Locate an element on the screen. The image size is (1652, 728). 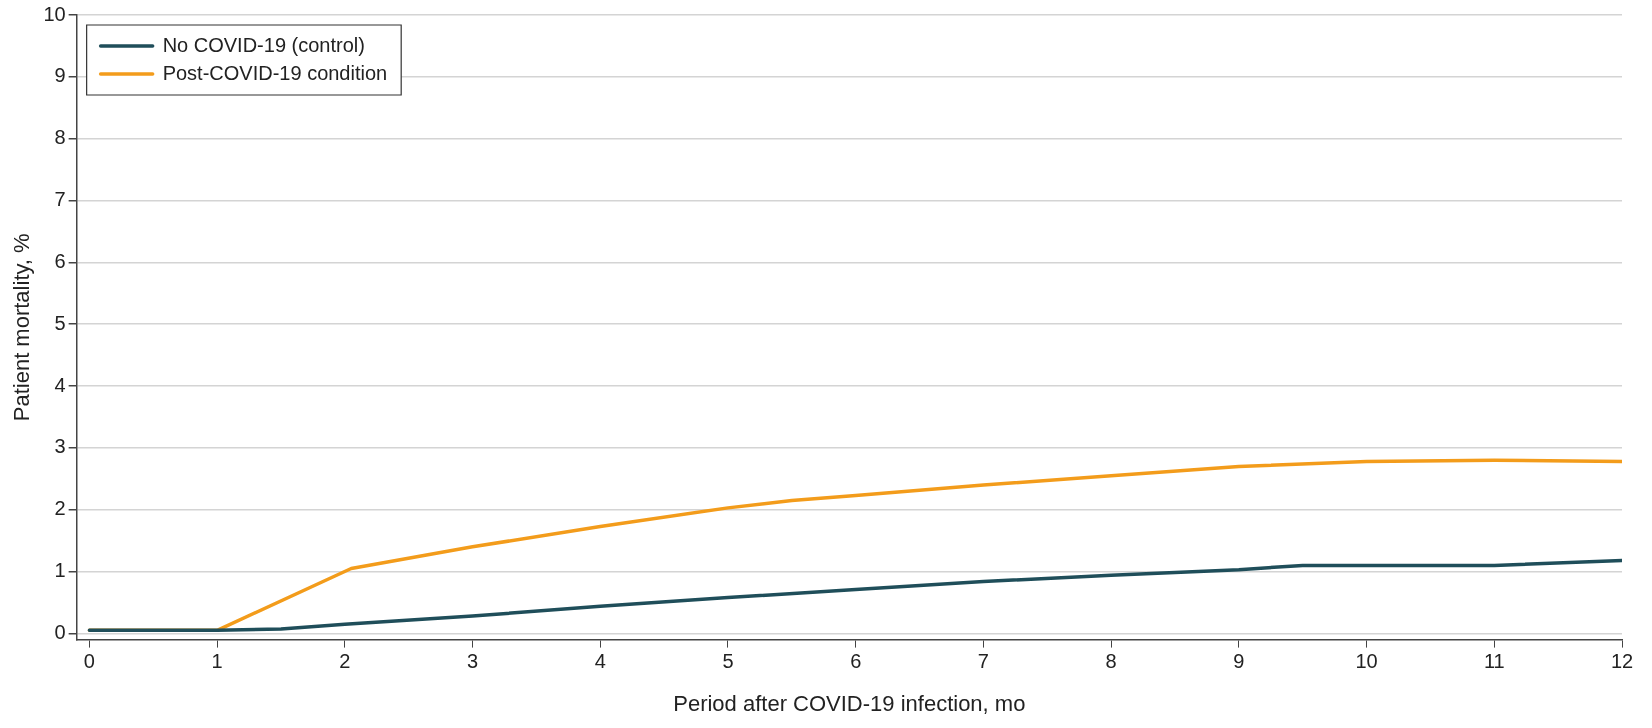
x-tick-label: 12 is located at coordinates (1622, 661).